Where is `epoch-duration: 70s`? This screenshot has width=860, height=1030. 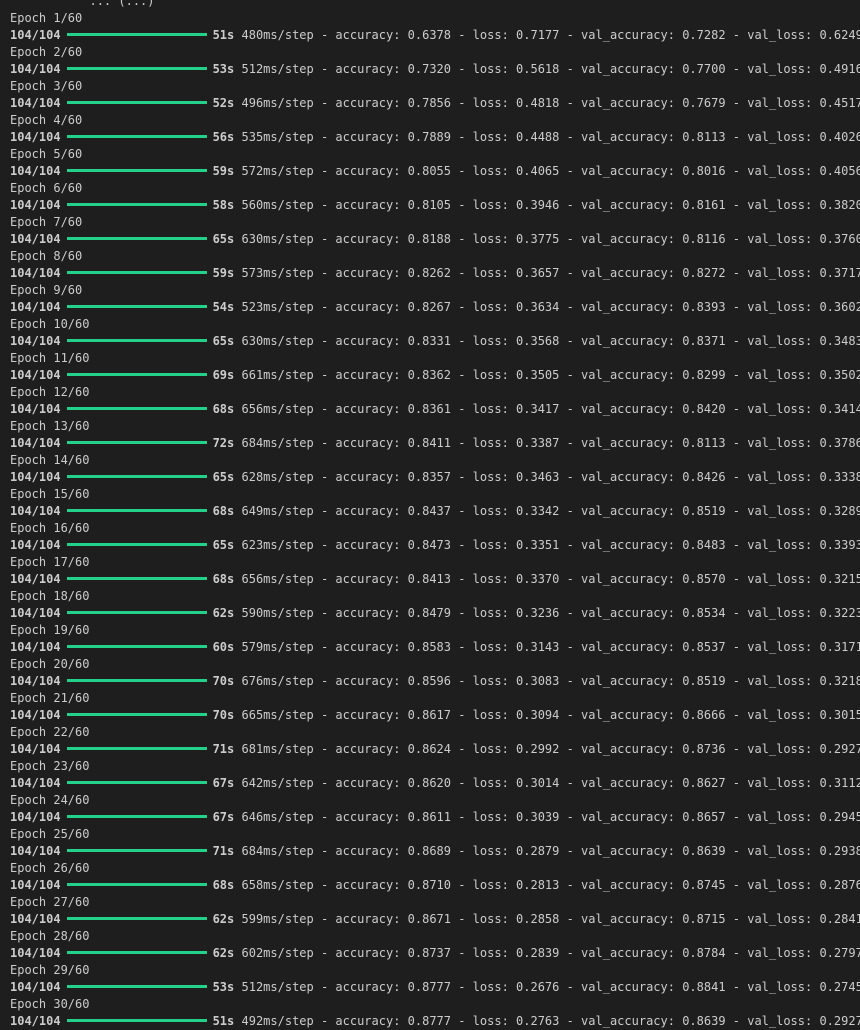
epoch-duration: 70s is located at coordinates (223, 681).